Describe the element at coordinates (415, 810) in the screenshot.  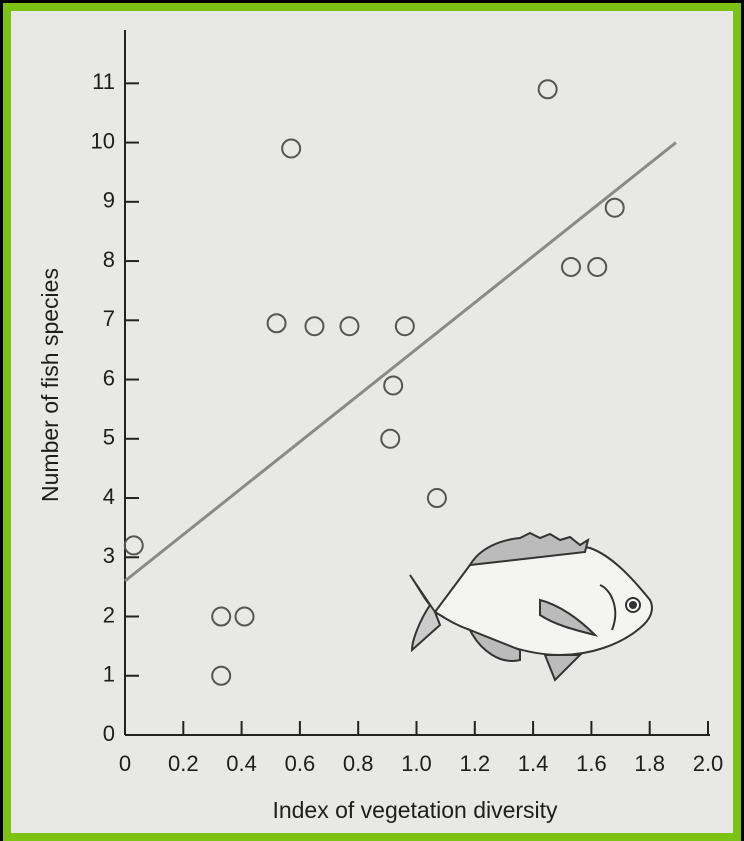
I see `x-axis-label: Index of vegetation diversity` at that location.